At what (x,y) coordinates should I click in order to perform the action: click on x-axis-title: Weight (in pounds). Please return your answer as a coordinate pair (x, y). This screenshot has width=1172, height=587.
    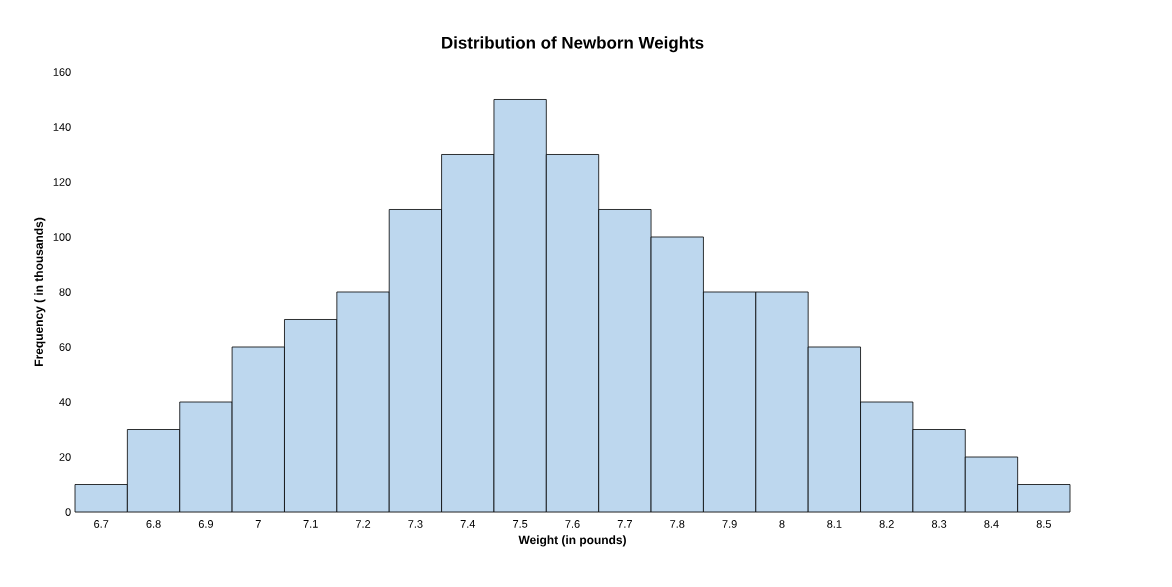
    Looking at the image, I should click on (572, 541).